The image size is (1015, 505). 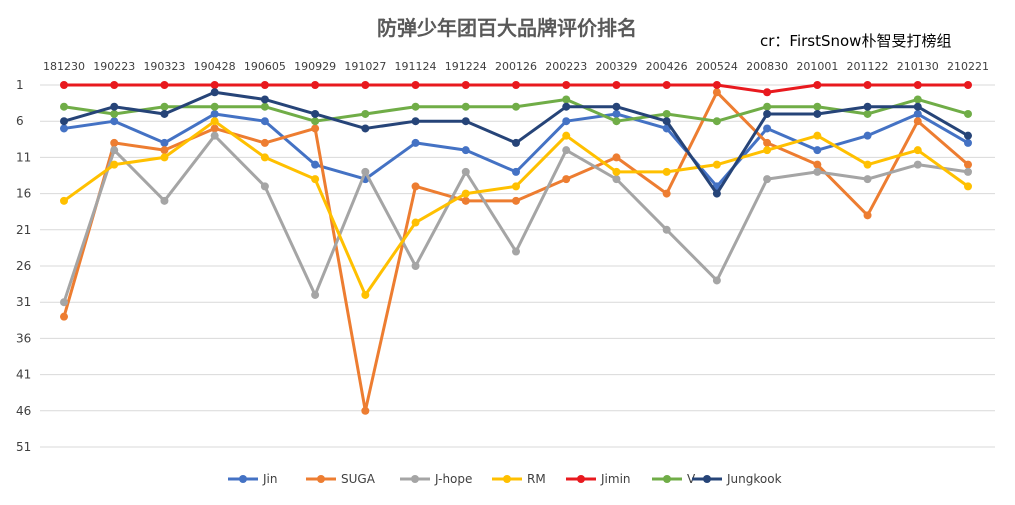 What do you see at coordinates (23, 302) in the screenshot?
I see `y-tick-label: 31` at bounding box center [23, 302].